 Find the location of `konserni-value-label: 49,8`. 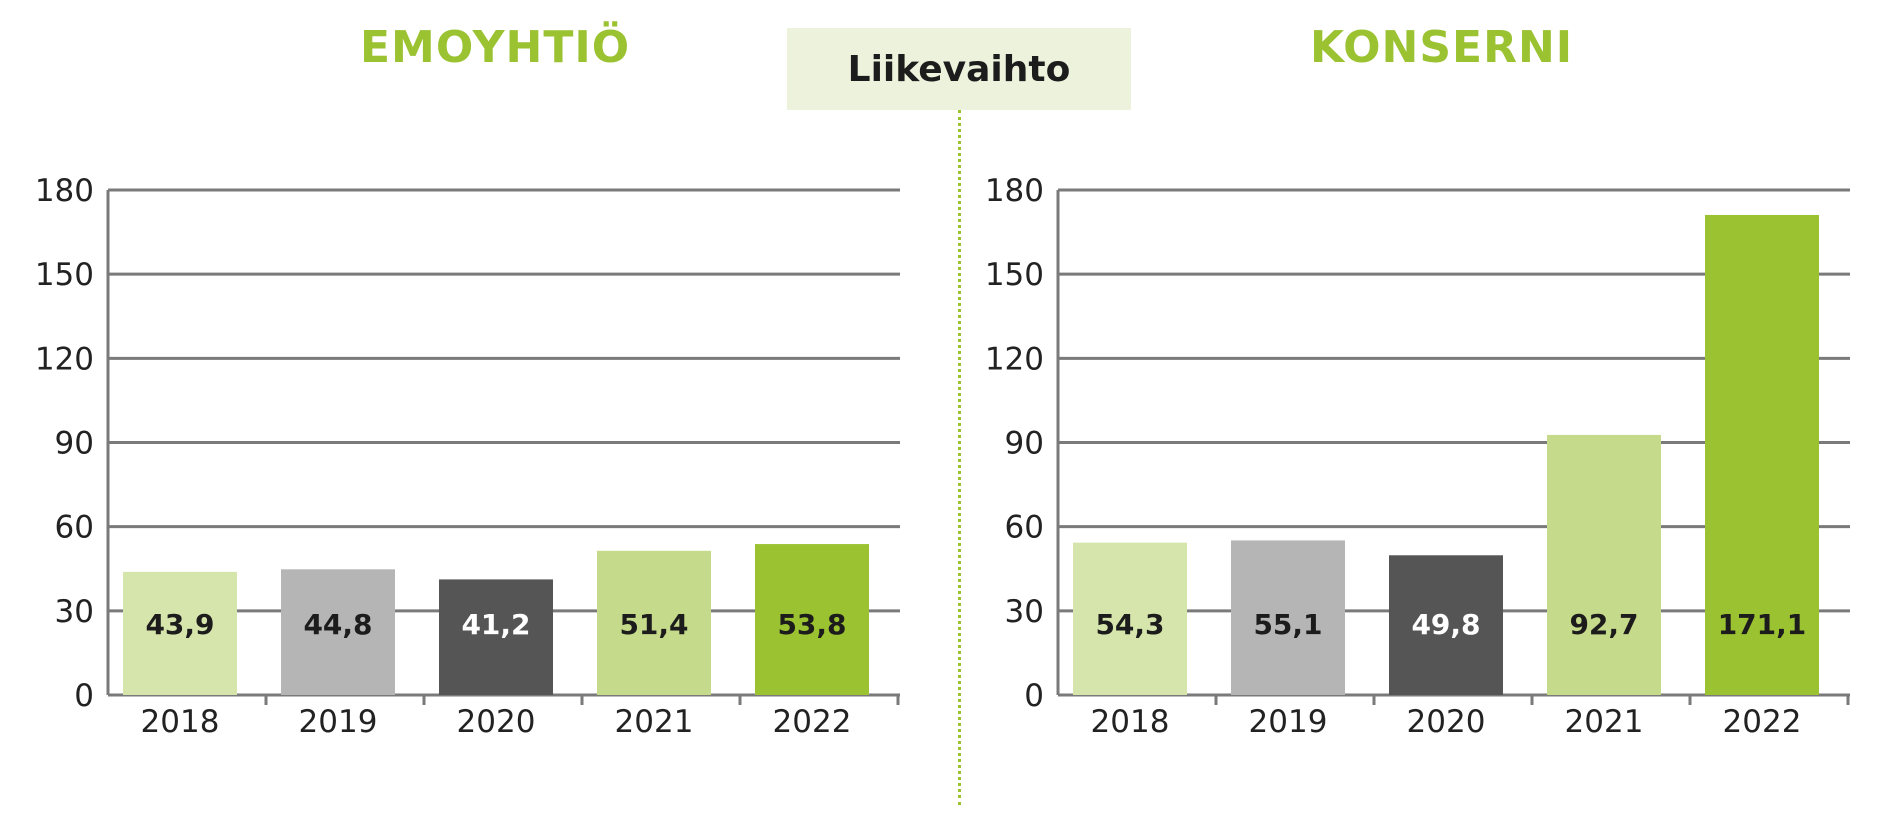

konserni-value-label: 49,8 is located at coordinates (1445, 624).